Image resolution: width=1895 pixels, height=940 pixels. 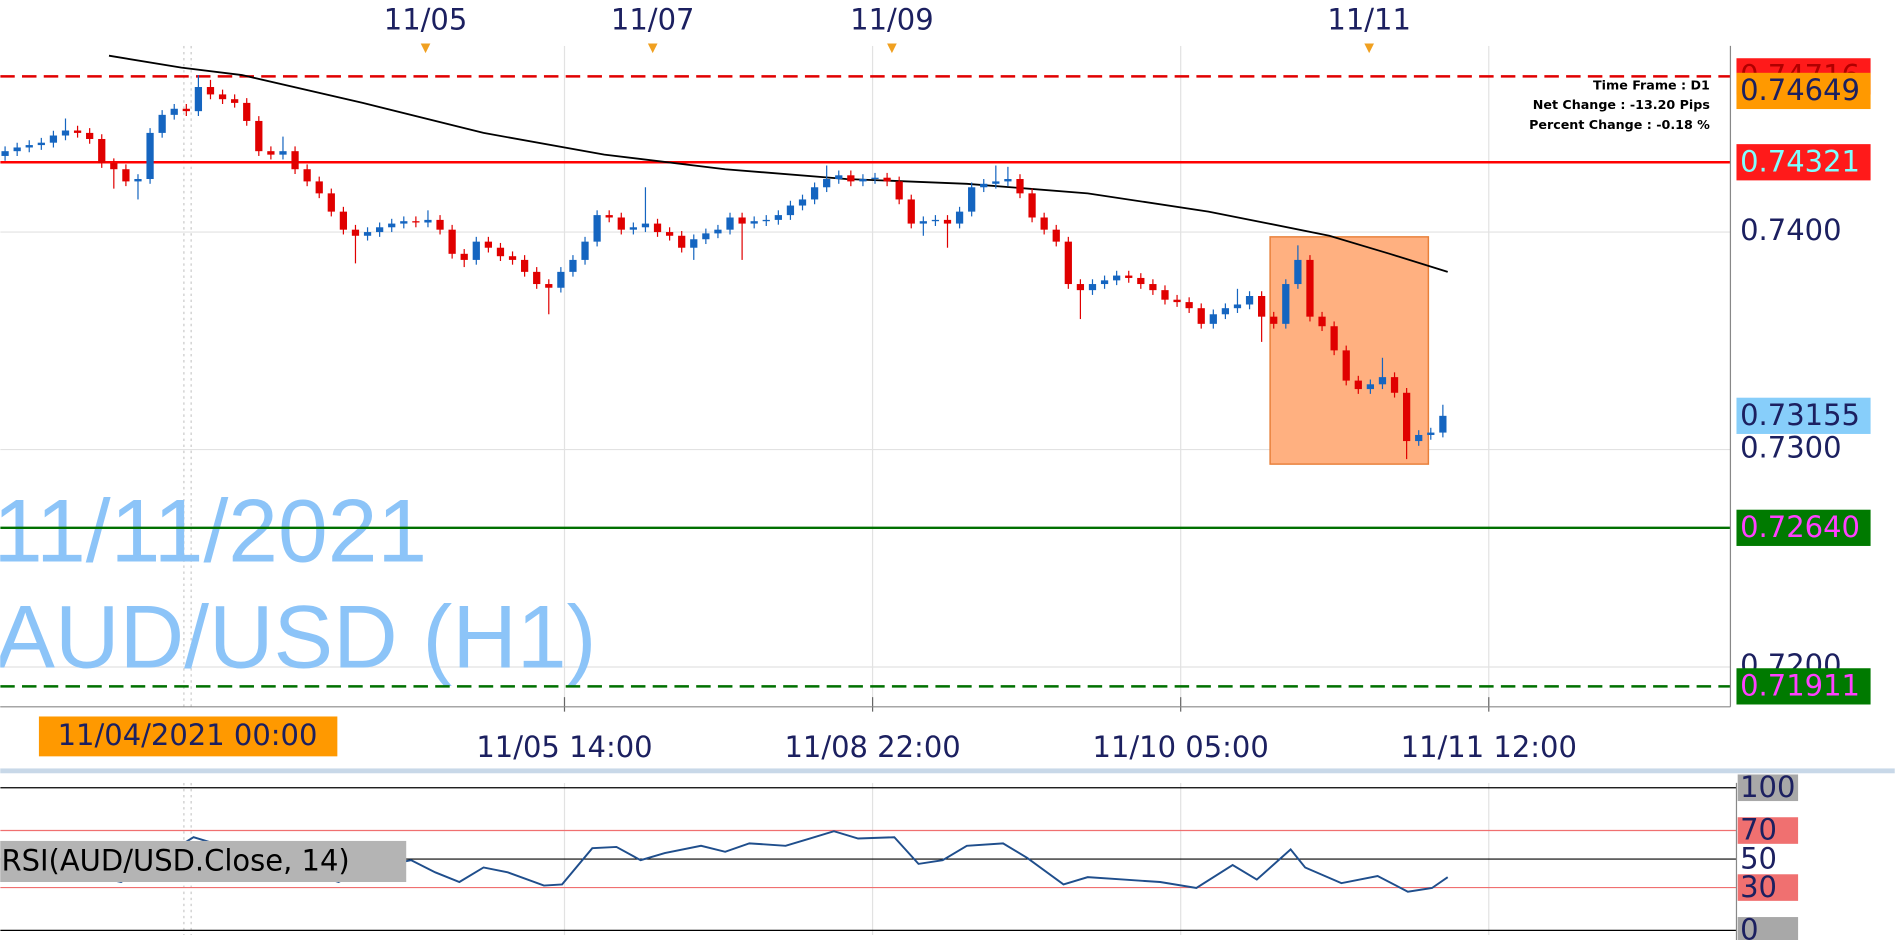 I want to click on cursor-label: 11/04/2021 00:00, so click(x=188, y=735).